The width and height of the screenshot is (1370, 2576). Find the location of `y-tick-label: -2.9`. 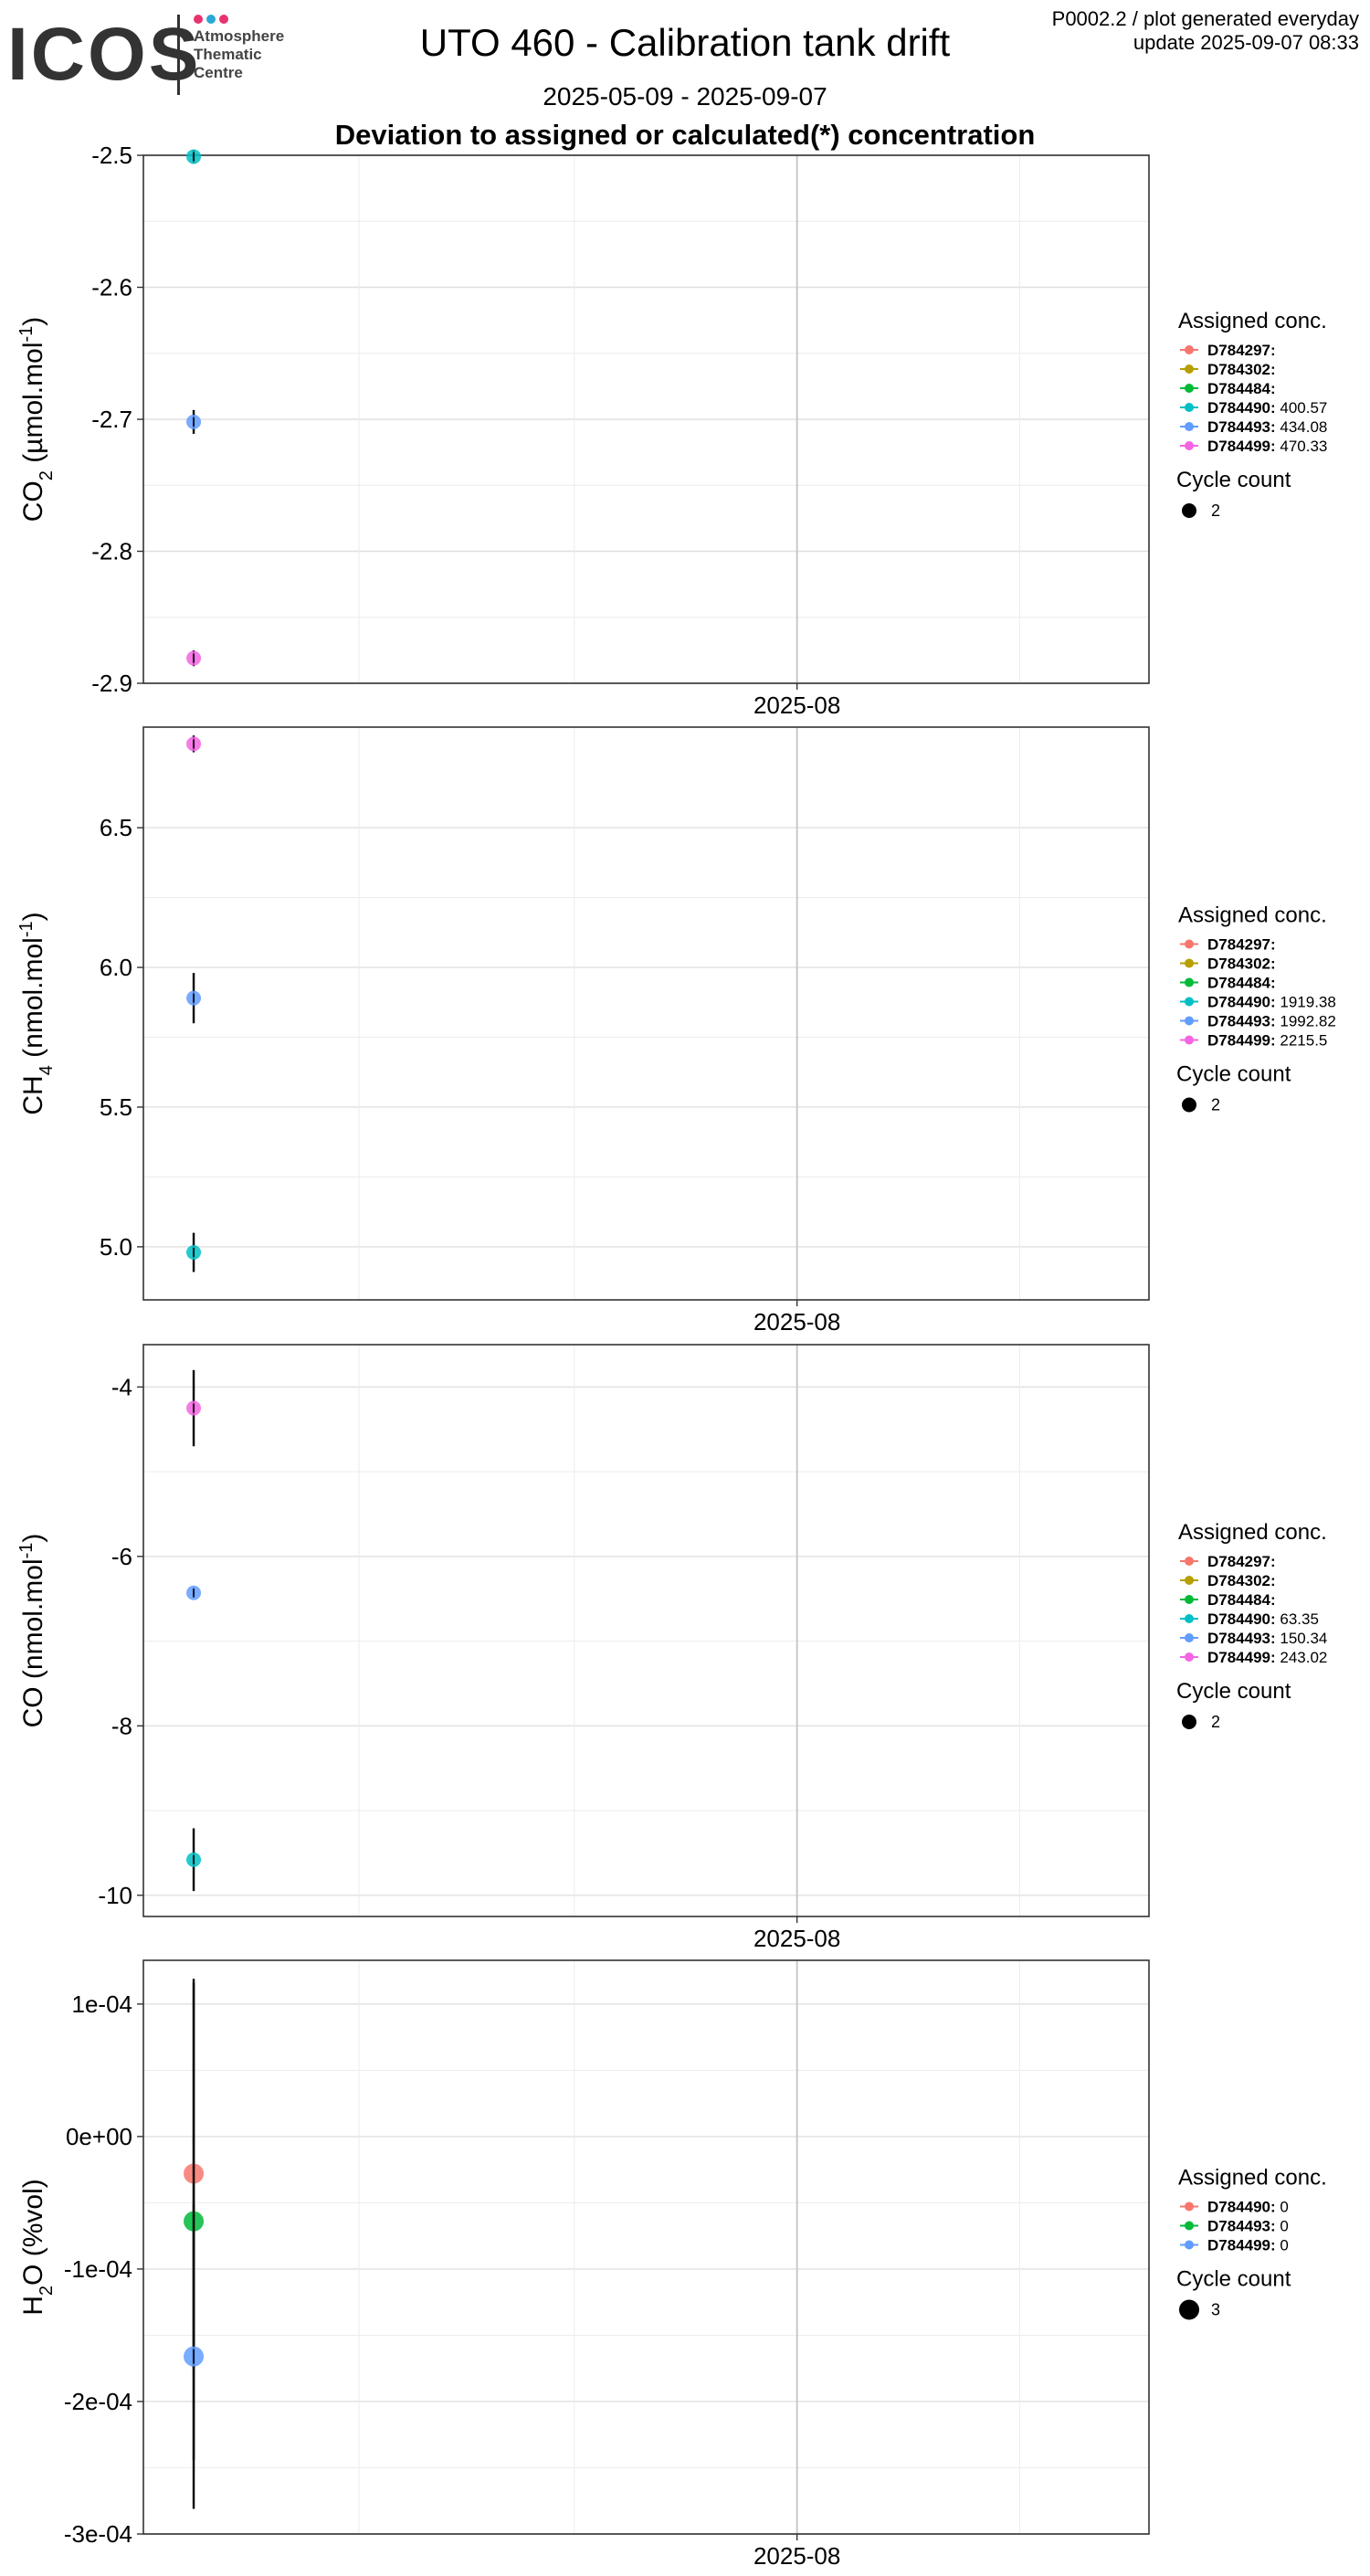

y-tick-label: -2.9 is located at coordinates (111, 683).